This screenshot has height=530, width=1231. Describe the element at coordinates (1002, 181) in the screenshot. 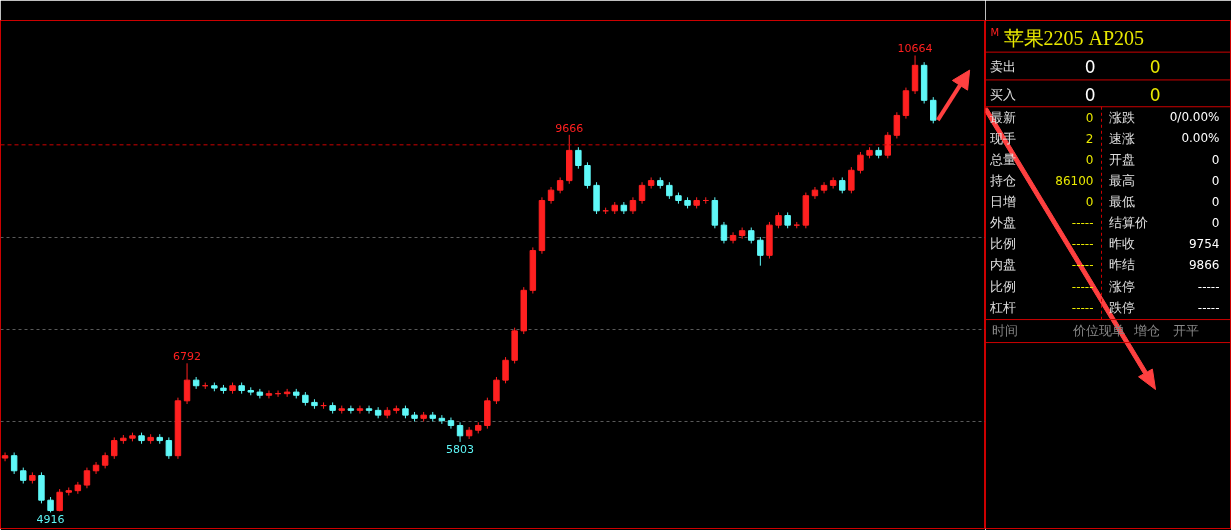

I see `text: 持仓` at that location.